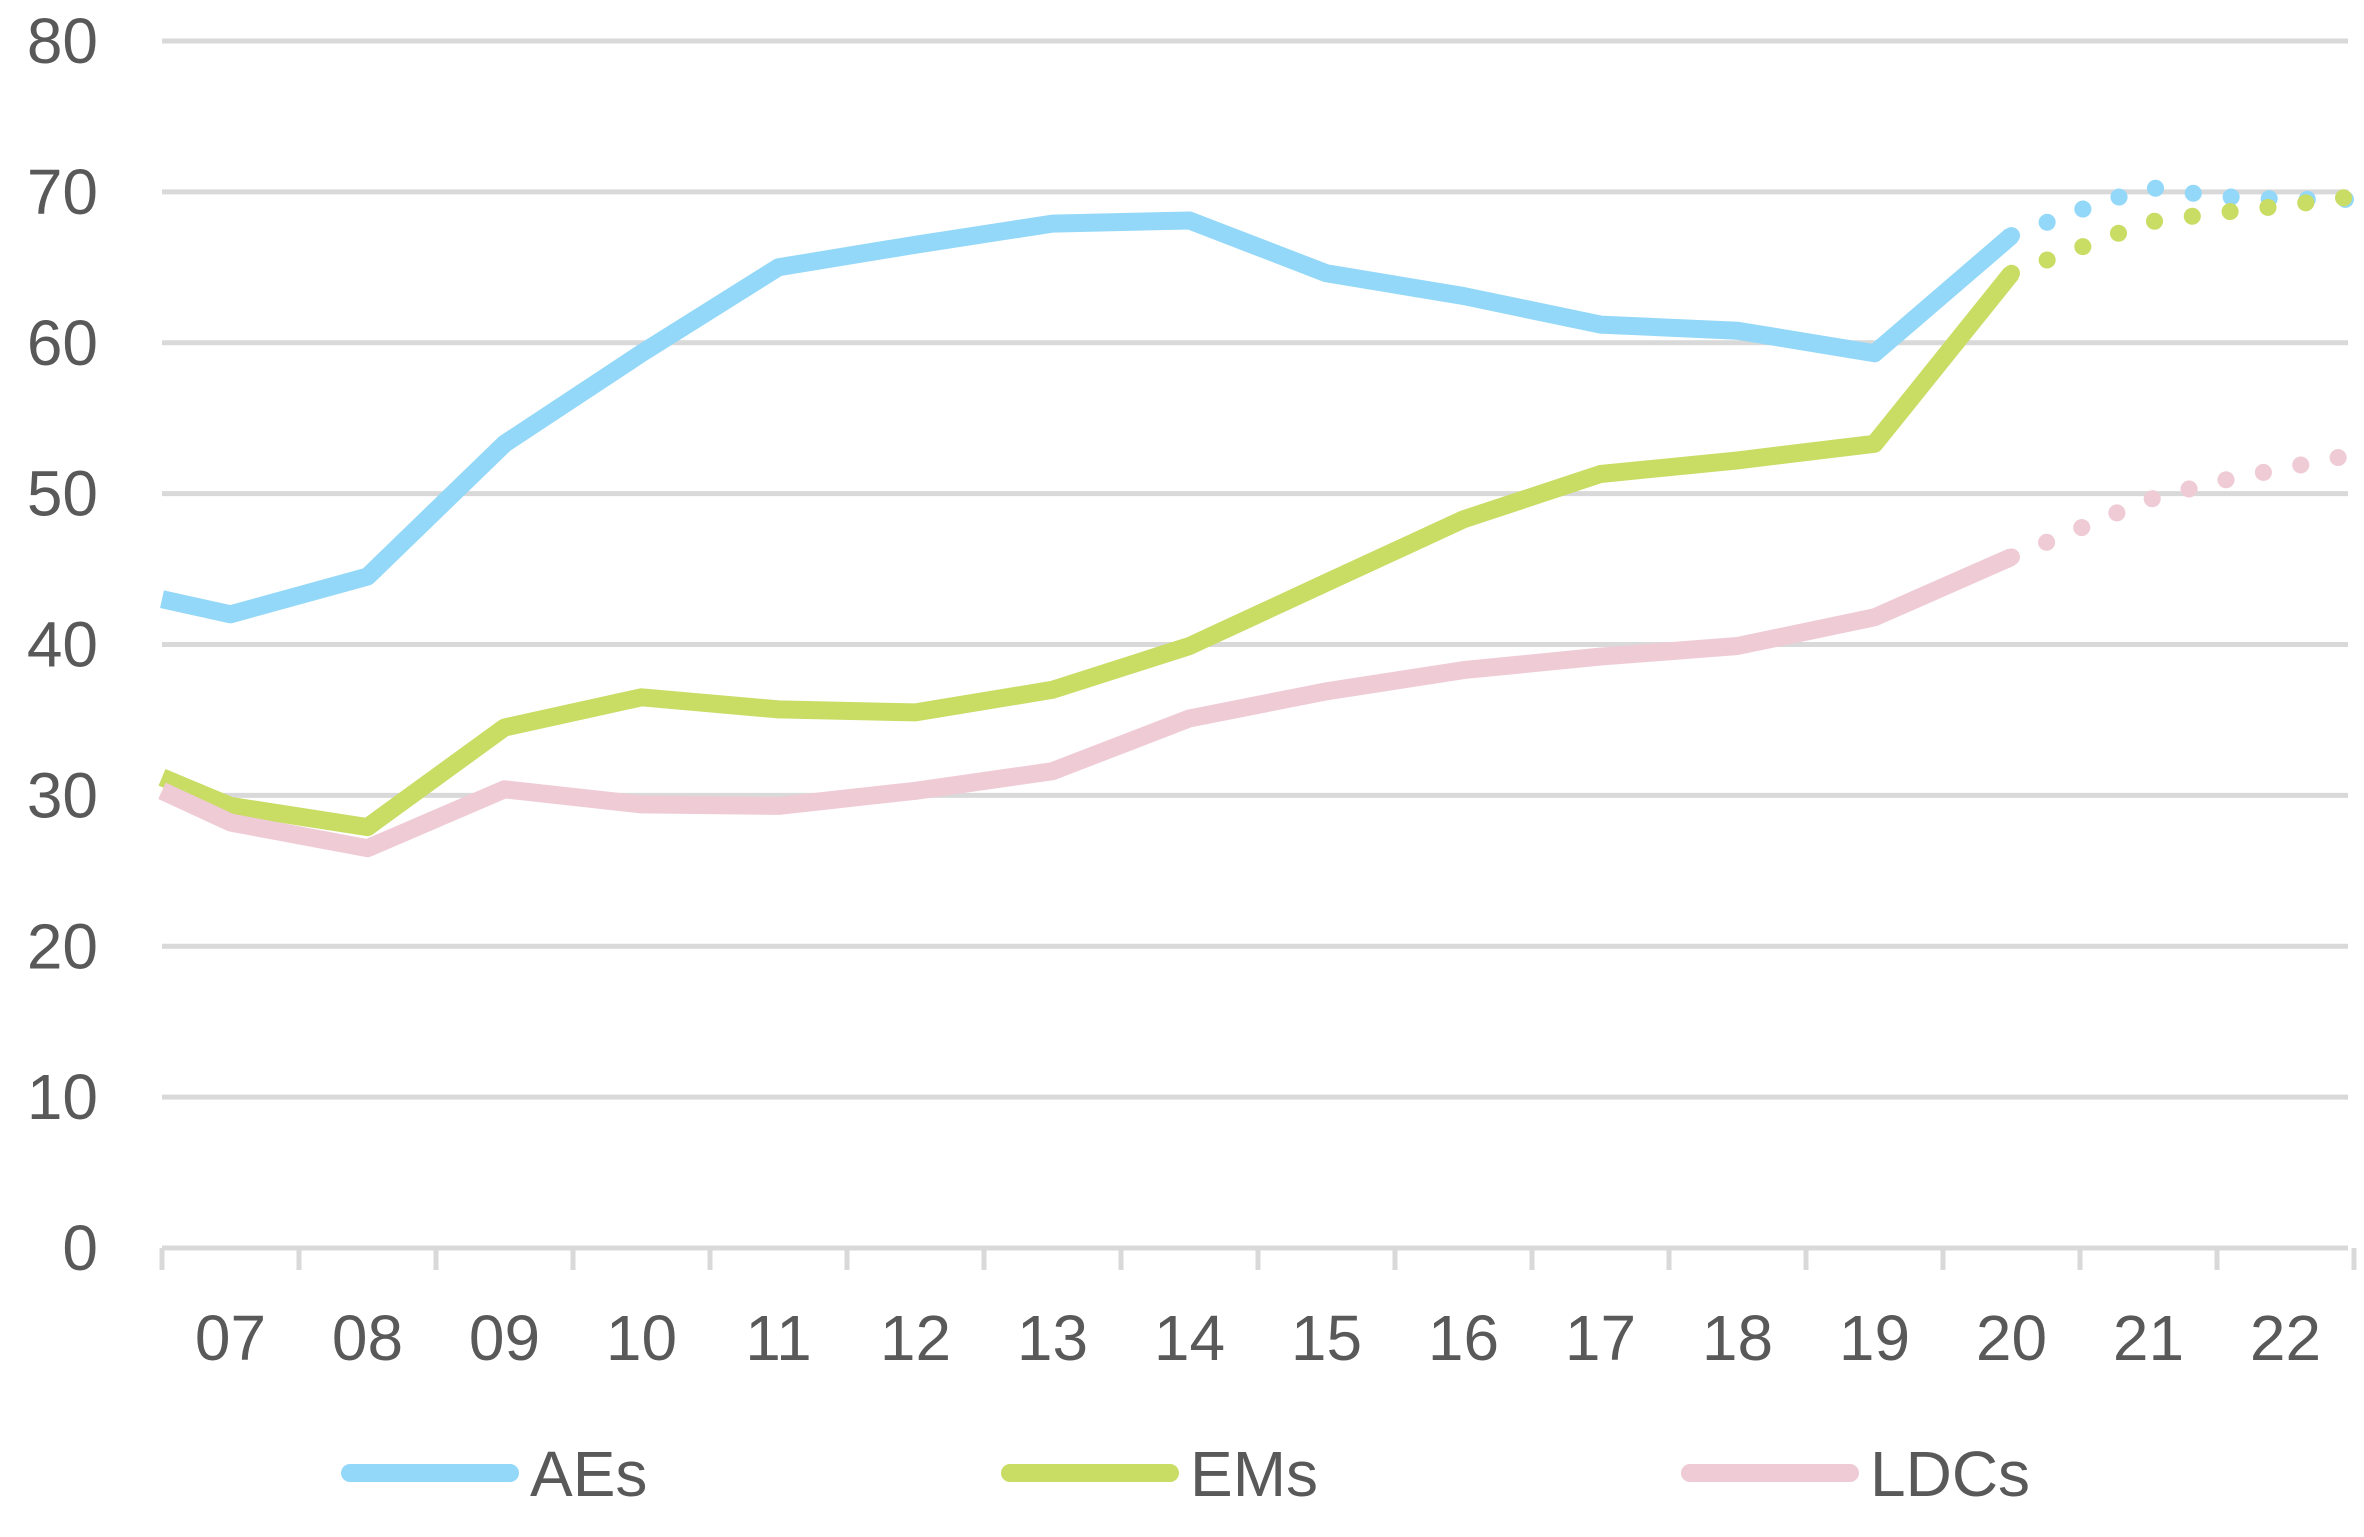 Image resolution: width=2364 pixels, height=1537 pixels. I want to click on legend-item-aes: AEs, so click(494, 1474).